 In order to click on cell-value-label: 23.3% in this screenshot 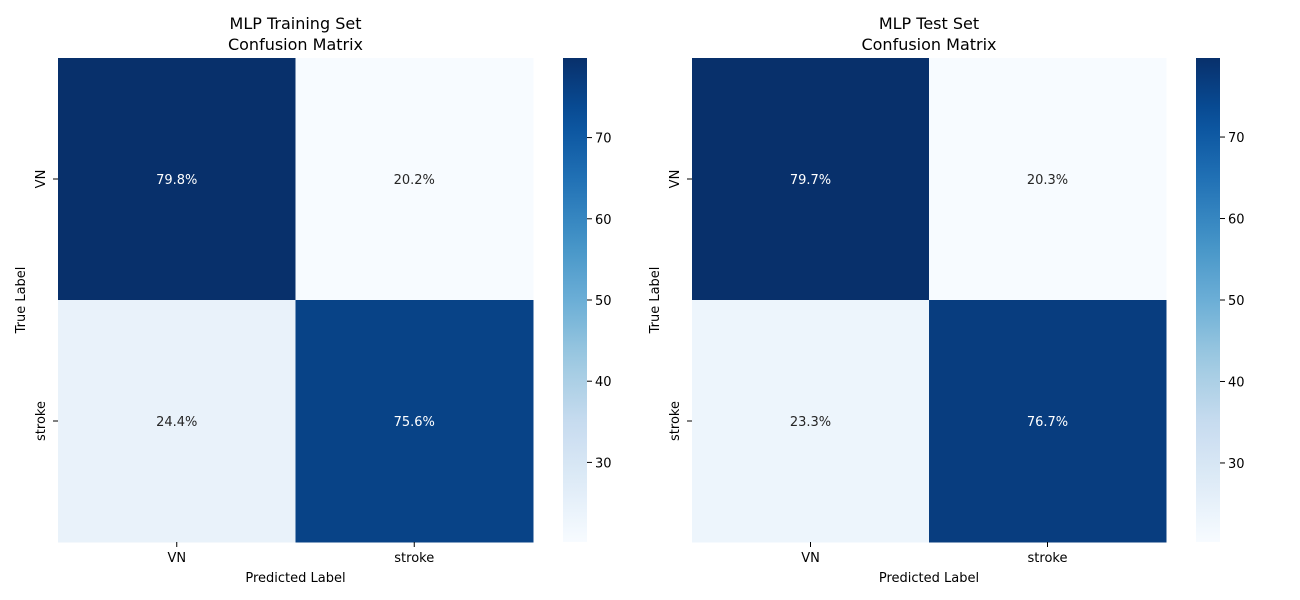, I will do `click(810, 422)`.